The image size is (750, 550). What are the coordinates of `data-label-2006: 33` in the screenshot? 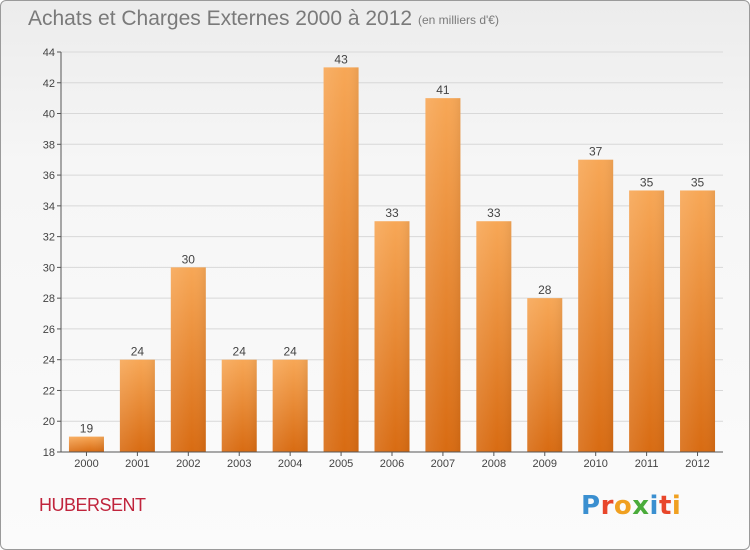 It's located at (392, 213).